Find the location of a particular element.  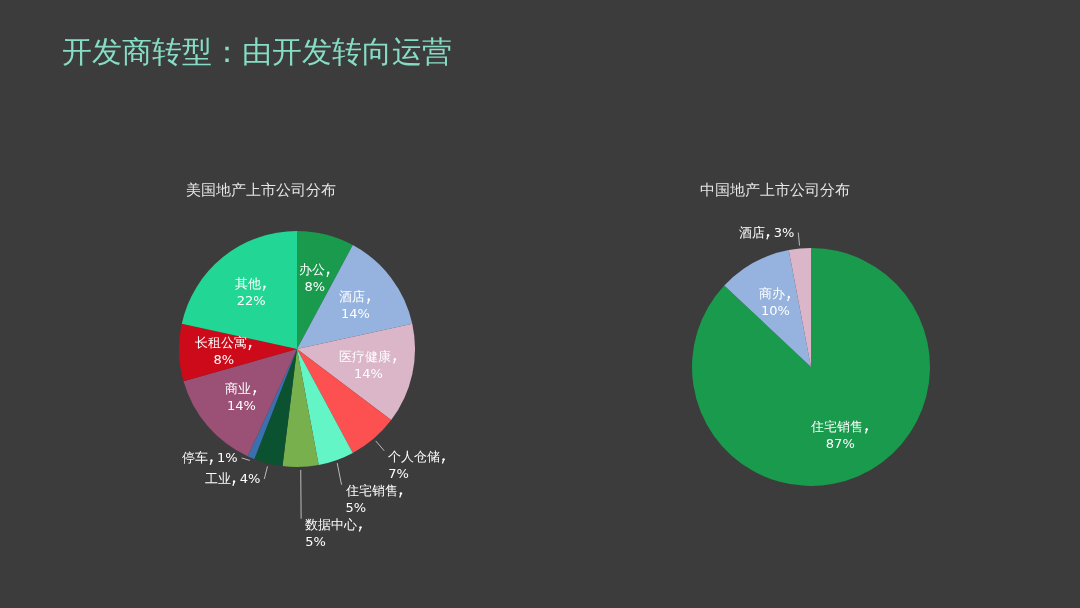

data-label: 7% is located at coordinates (398, 473).